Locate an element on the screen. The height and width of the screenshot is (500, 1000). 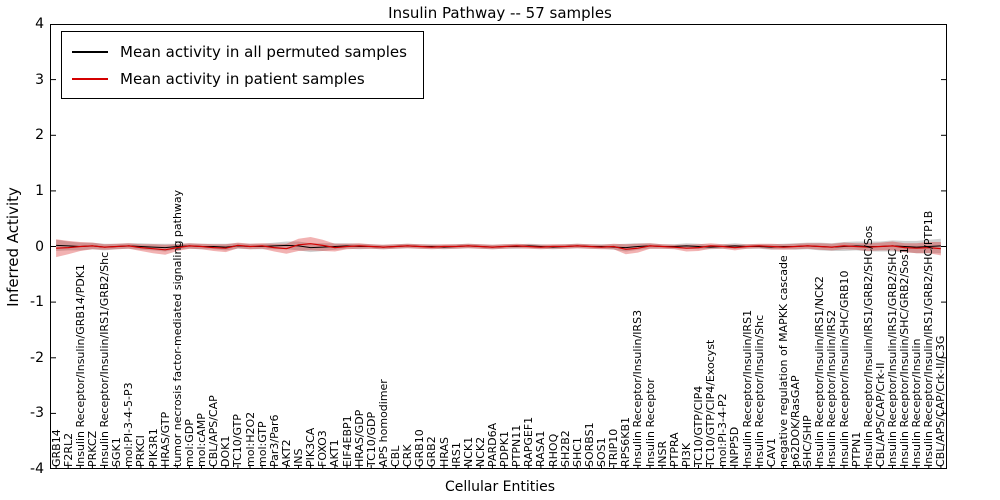
x-tick-label: RASA1 is located at coordinates (541, 448).